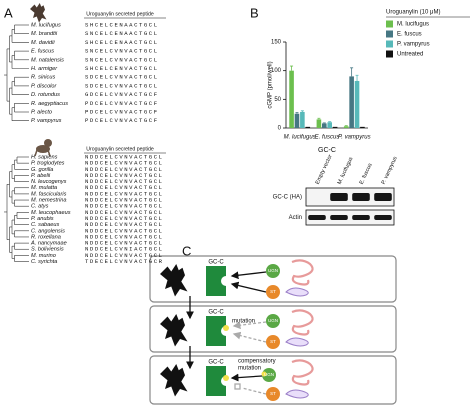  I want to click on sequence: NDDCELCVNIACTGCL, so click(124, 249).